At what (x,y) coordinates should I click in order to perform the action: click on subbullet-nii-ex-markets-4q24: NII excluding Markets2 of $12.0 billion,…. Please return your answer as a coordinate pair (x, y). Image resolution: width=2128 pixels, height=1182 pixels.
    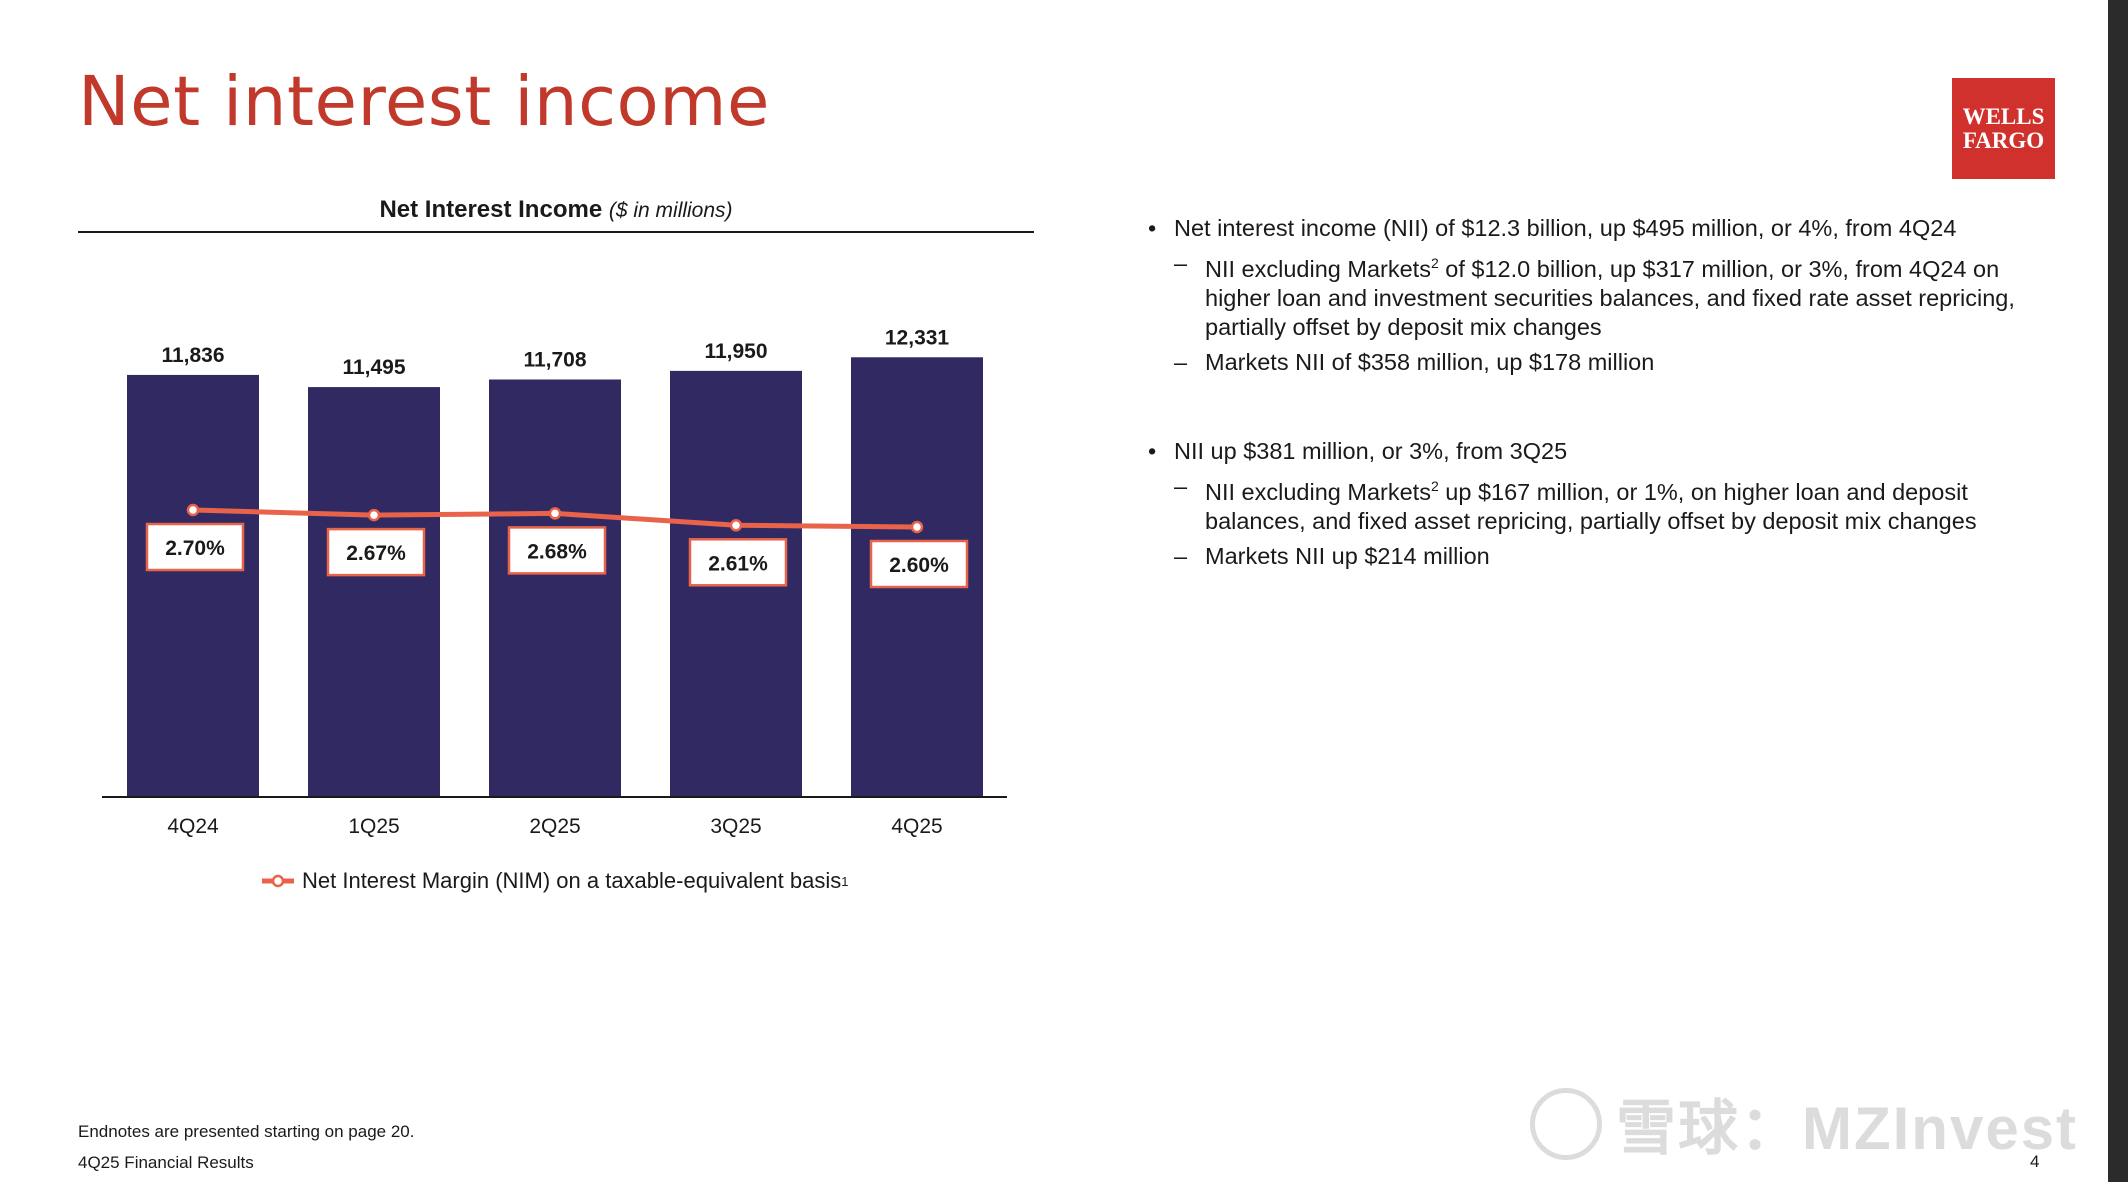
    Looking at the image, I should click on (1588, 295).